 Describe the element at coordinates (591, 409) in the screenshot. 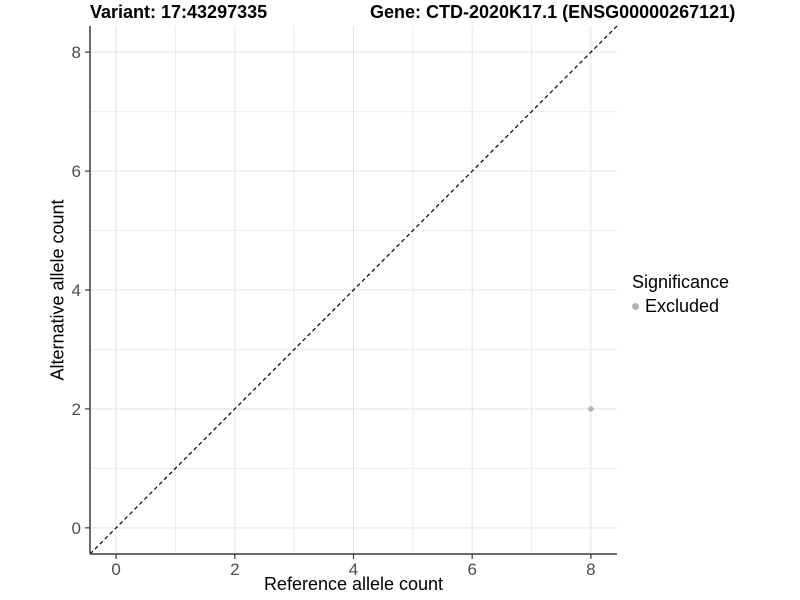

I see `data-point` at that location.